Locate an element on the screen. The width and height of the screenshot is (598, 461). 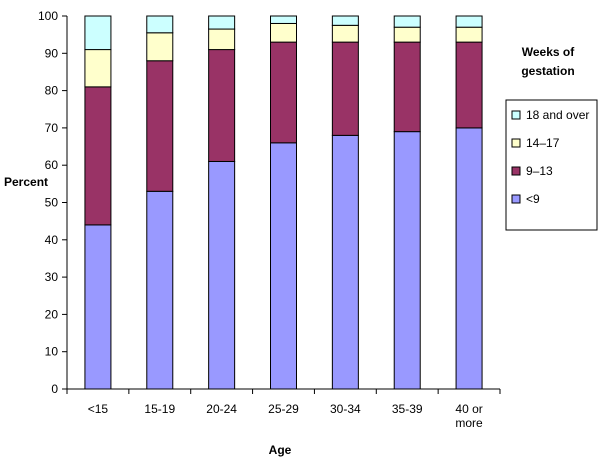
x-tick-label: 40 or is located at coordinates (468, 409).